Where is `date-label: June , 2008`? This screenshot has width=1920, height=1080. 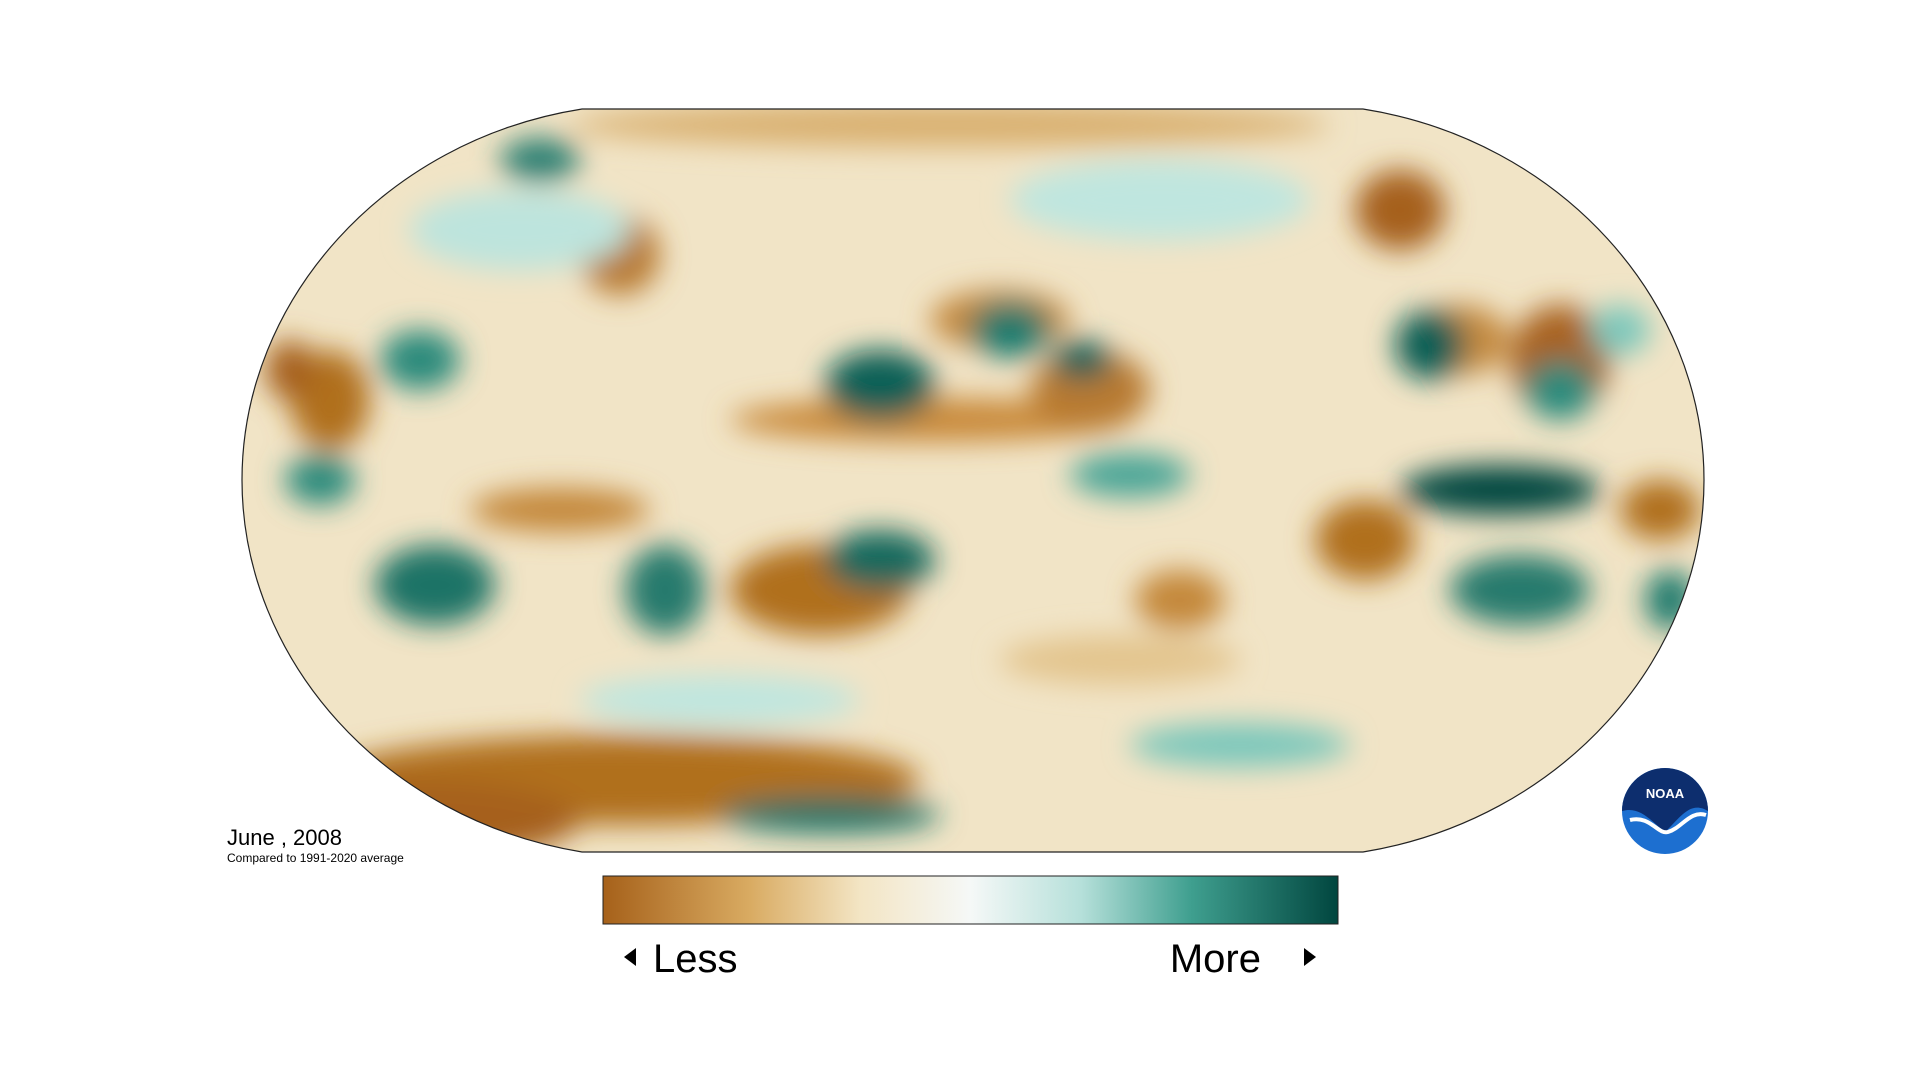
date-label: June , 2008 is located at coordinates (284, 837).